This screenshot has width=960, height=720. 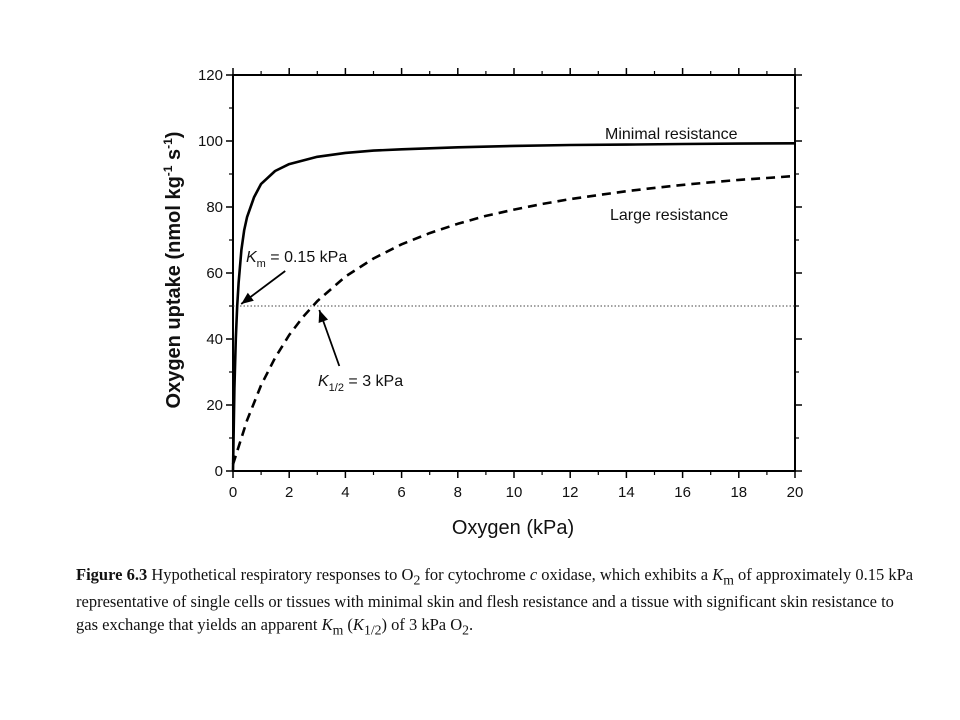 I want to click on y-axis-title-end: ), so click(x=174, y=135).